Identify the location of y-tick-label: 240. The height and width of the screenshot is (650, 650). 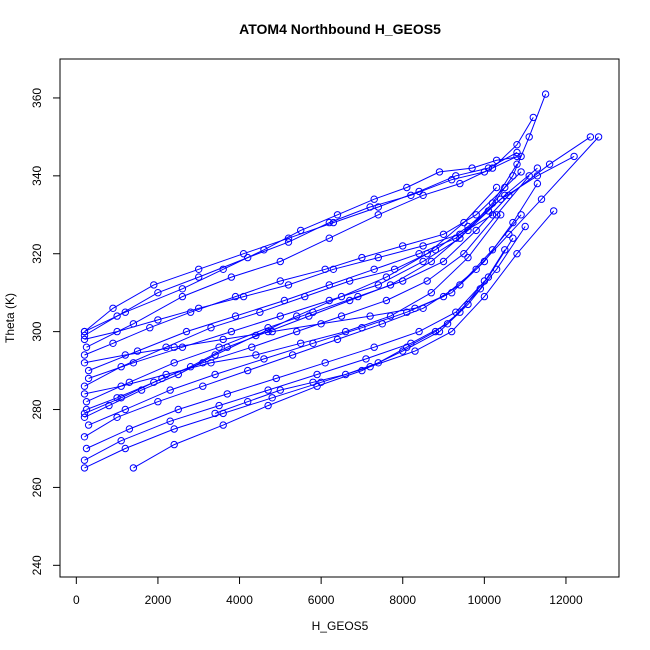
(37, 565).